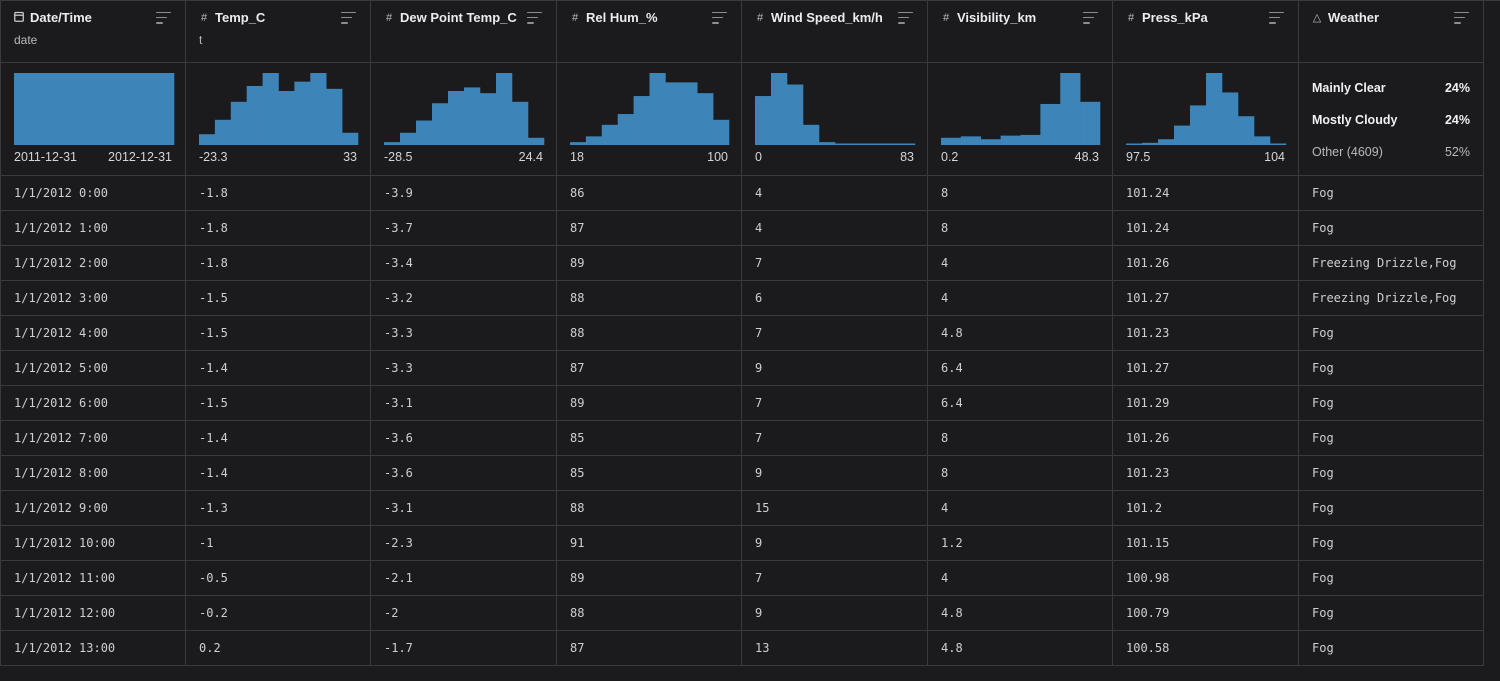 This screenshot has height=681, width=1500. I want to click on table-row: 1/1/2012 13:00 0.2 -1.7 87 13 4.8 100.58 Fog, so click(750, 648).